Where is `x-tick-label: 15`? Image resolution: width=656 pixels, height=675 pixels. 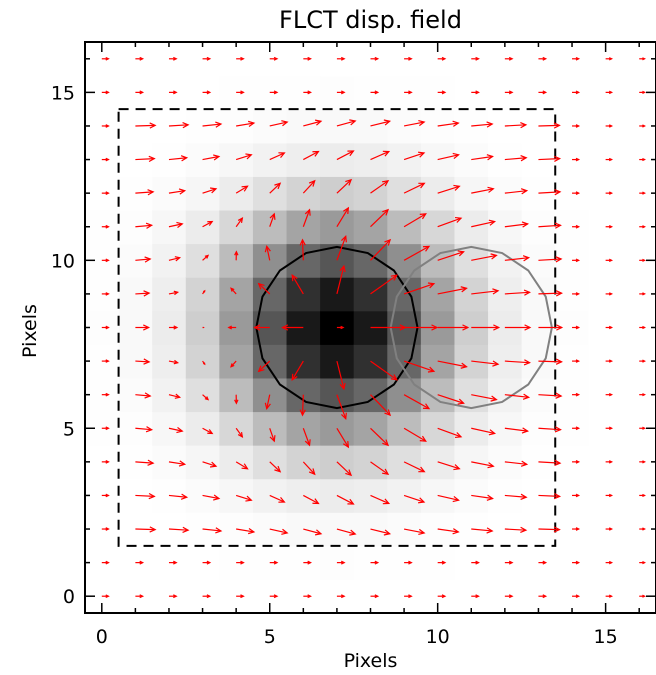
x-tick-label: 15 is located at coordinates (606, 637).